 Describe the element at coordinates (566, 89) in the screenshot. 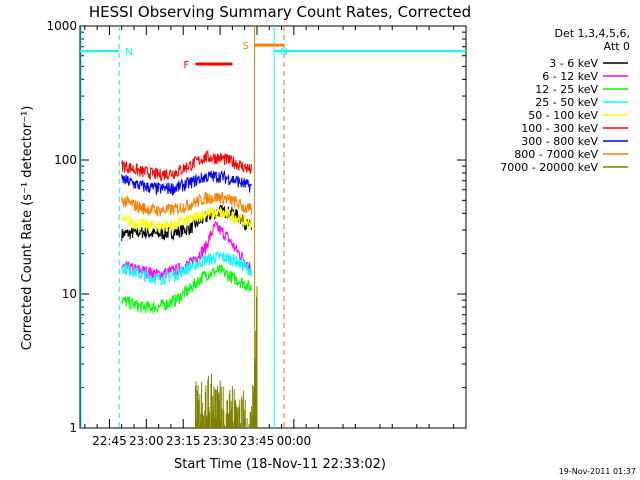

I see `legend-label: 12 - 25 keV` at that location.